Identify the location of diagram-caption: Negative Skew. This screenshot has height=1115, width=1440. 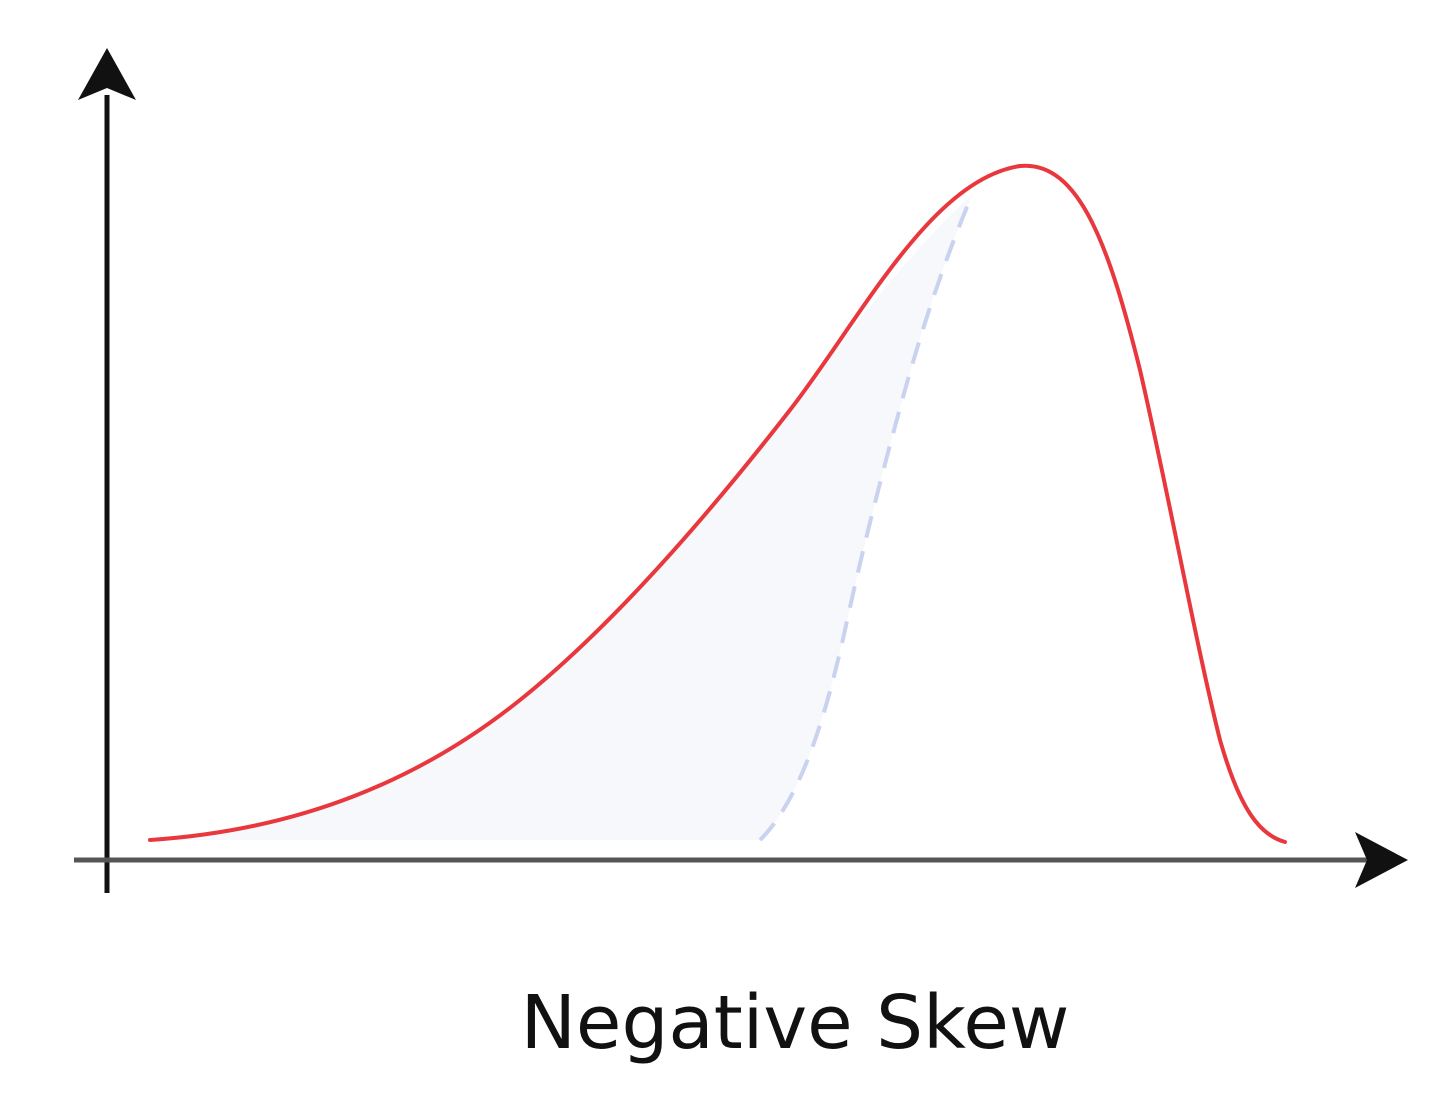
(795, 1023).